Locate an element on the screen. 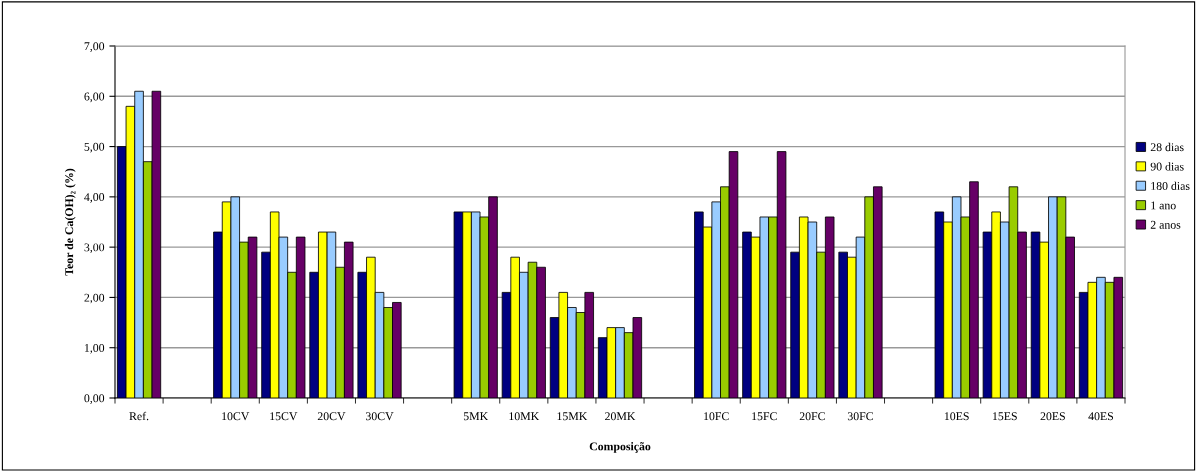 The width and height of the screenshot is (1197, 471). x-tick-label: 5MK is located at coordinates (476, 416).